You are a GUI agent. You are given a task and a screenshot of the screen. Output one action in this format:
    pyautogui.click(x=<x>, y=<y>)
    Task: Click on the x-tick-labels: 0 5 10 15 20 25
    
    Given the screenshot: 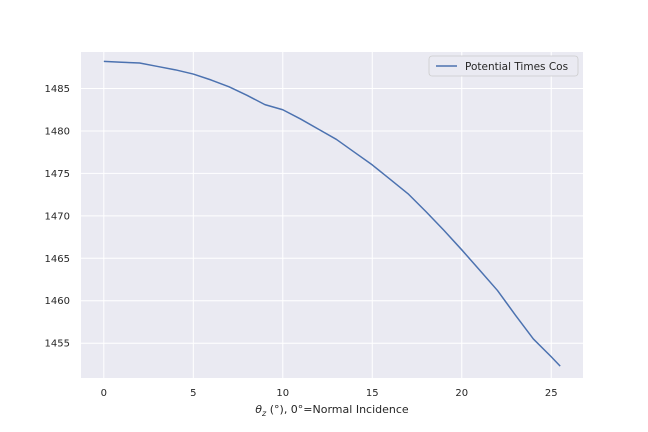 What is the action you would take?
    pyautogui.click(x=329, y=393)
    